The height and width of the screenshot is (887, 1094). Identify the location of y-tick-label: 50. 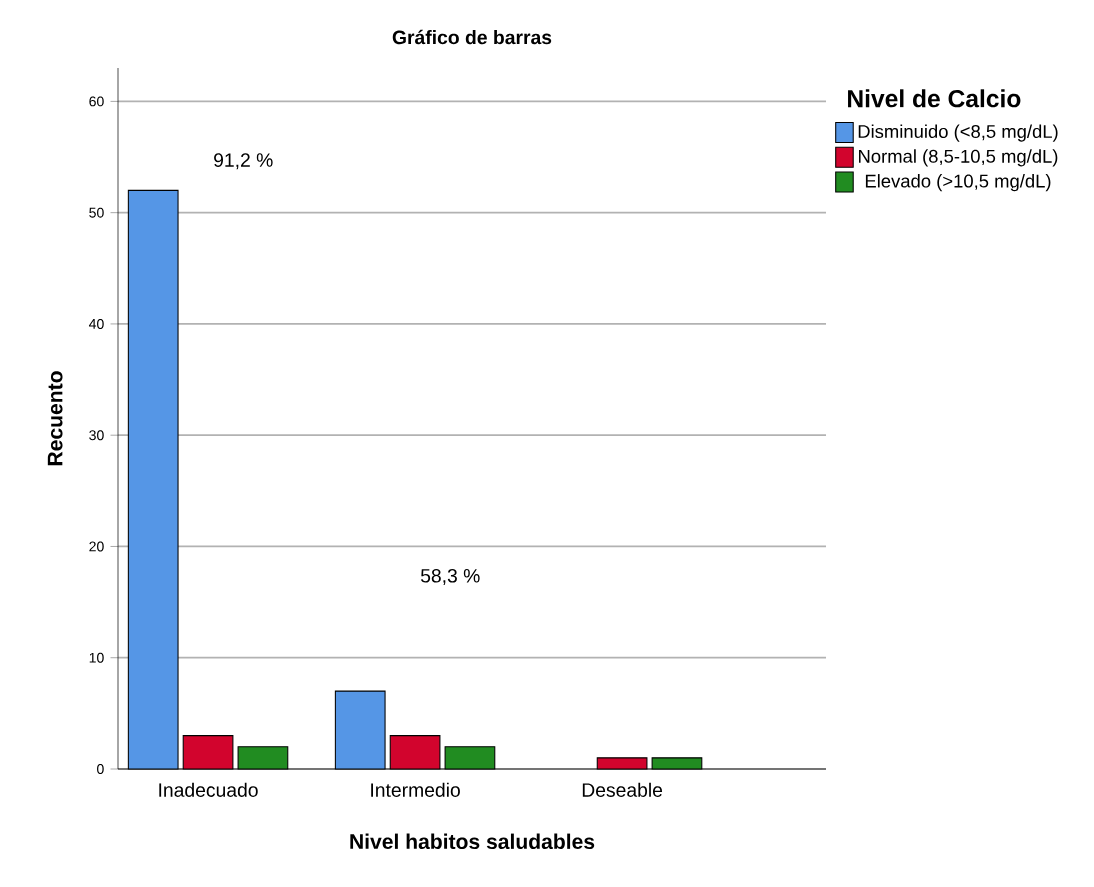
(96, 212).